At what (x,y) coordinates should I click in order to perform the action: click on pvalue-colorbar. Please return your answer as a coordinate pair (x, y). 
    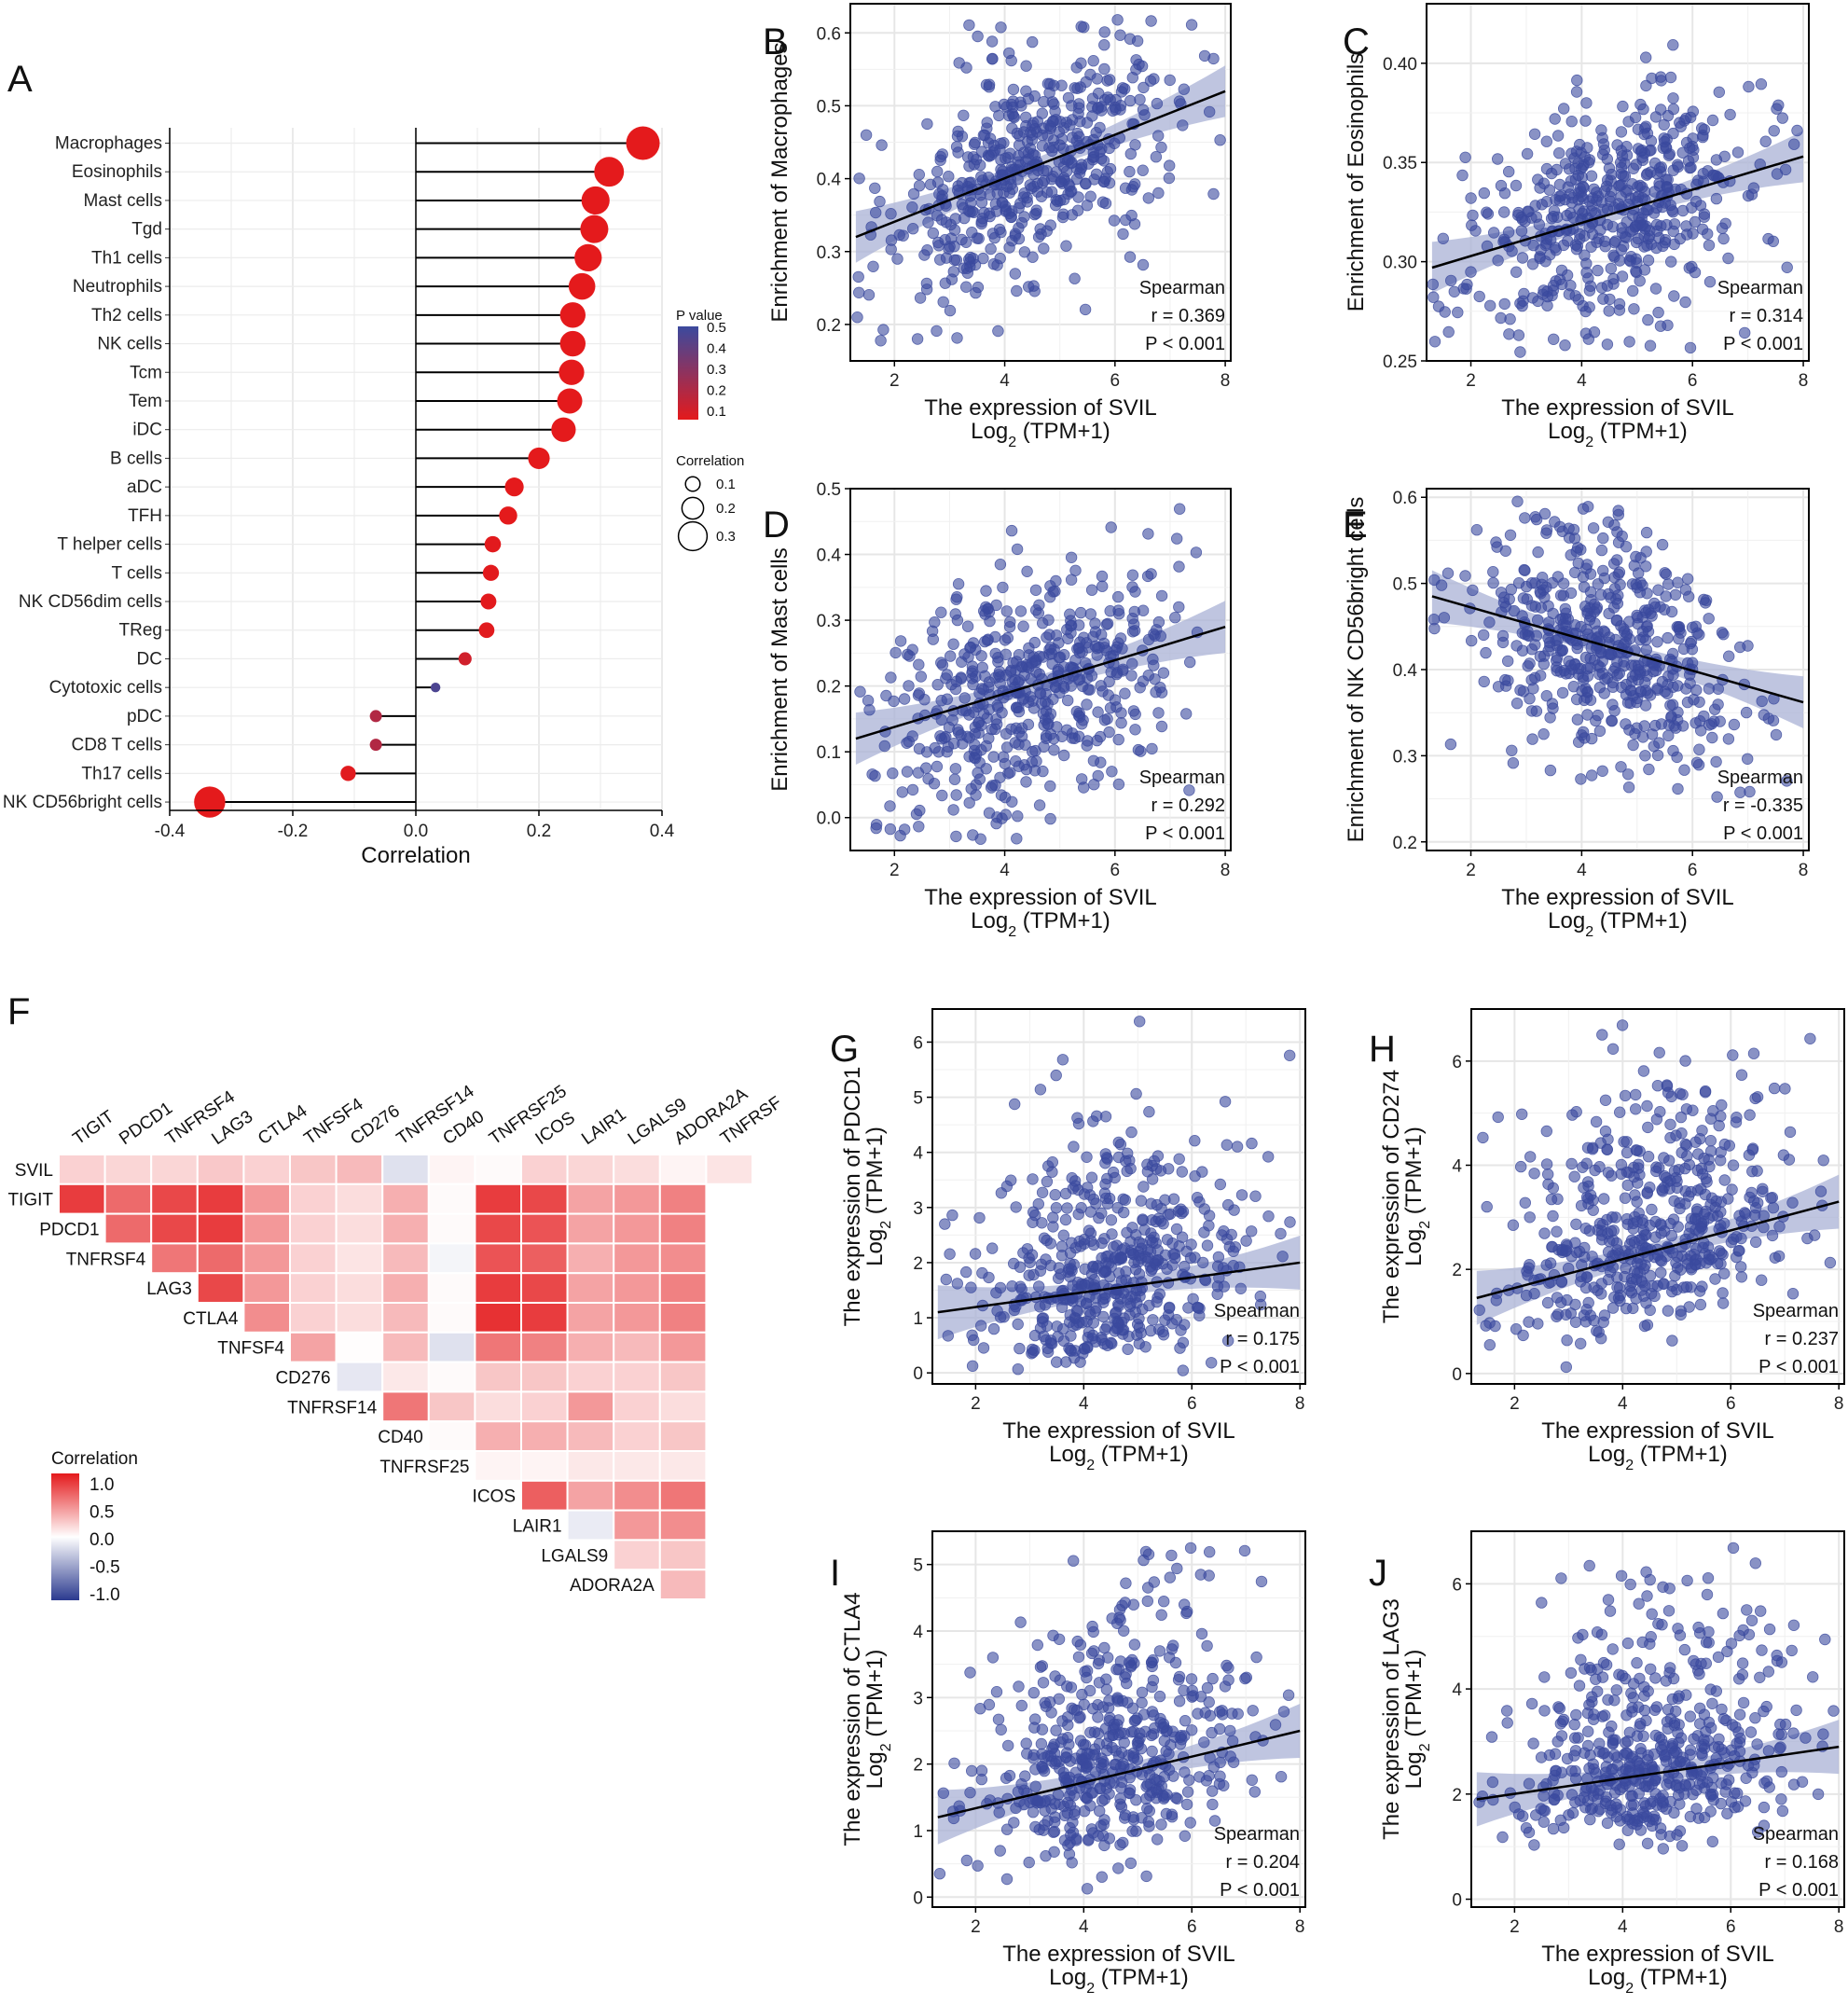
    Looking at the image, I should click on (688, 373).